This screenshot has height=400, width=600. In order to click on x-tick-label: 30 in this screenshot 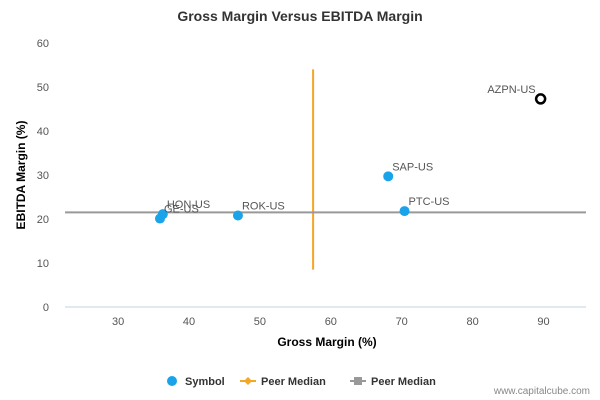, I will do `click(118, 322)`.